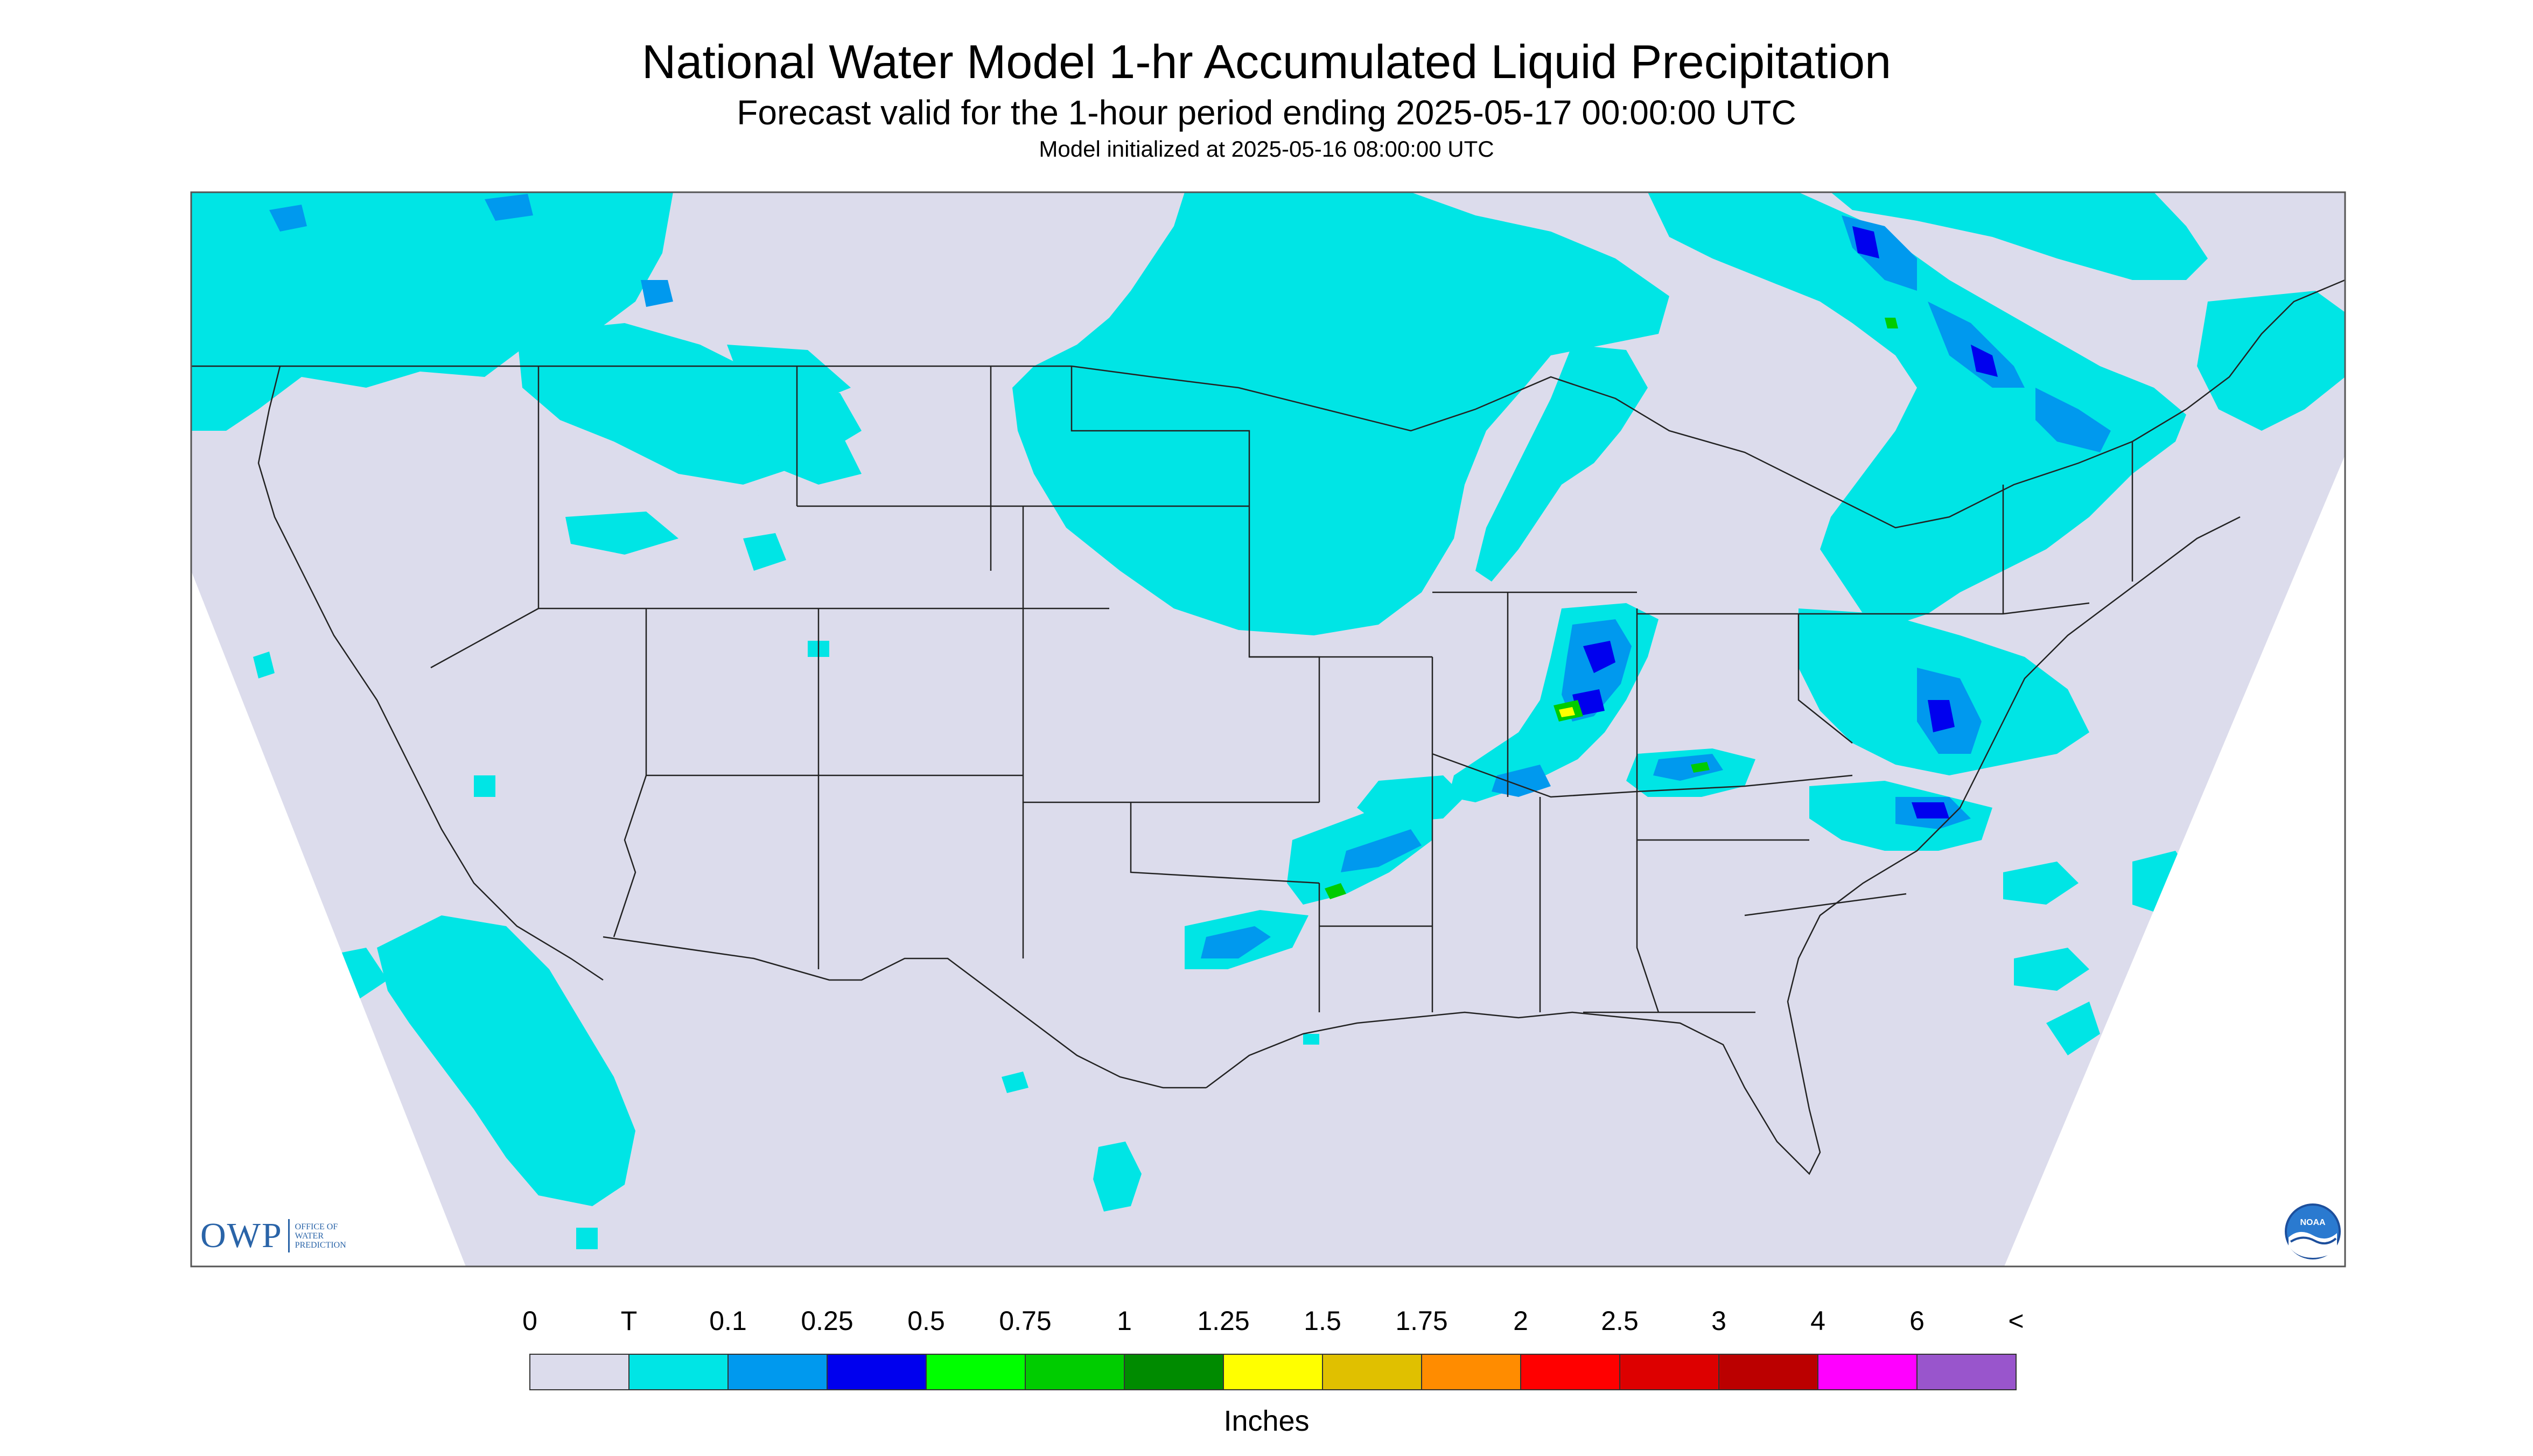  Describe the element at coordinates (1567, 712) in the screenshot. I see `very-heavy-precip-areas` at that location.